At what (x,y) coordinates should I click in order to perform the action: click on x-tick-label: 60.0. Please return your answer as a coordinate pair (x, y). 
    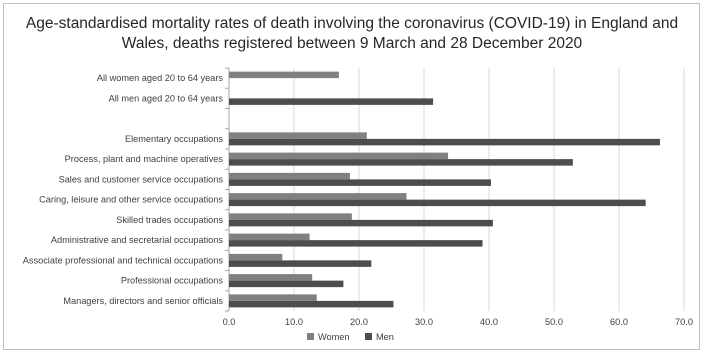
    Looking at the image, I should click on (619, 322).